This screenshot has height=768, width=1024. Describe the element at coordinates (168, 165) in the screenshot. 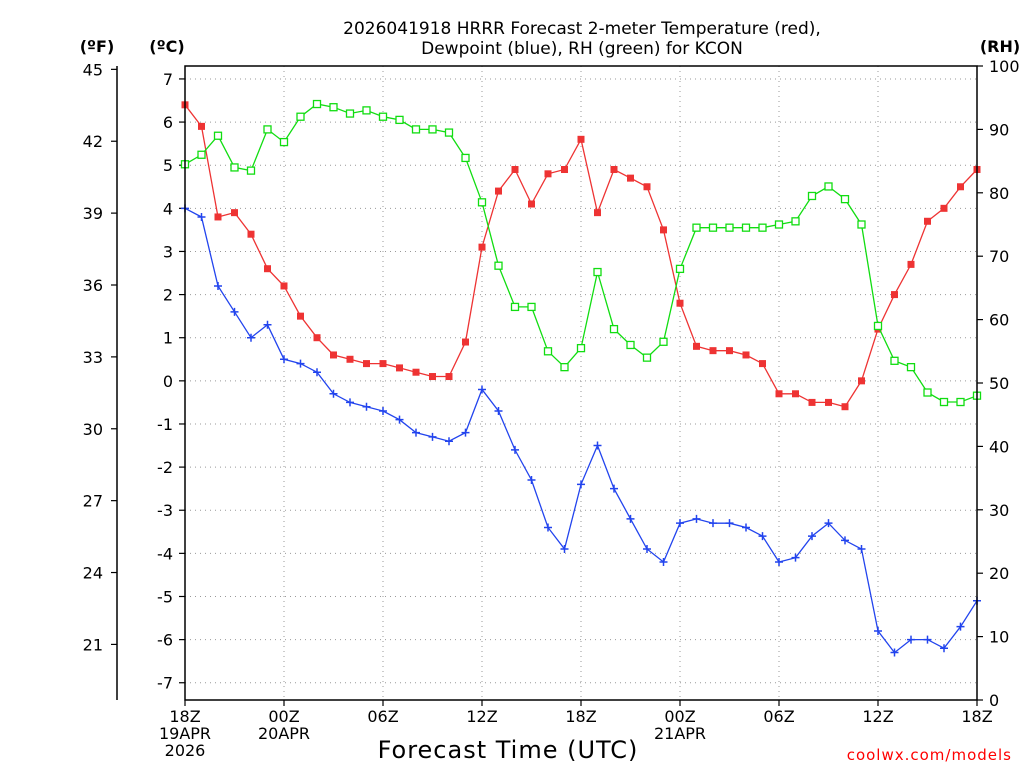

I see `celsius-tick-label: 5` at that location.